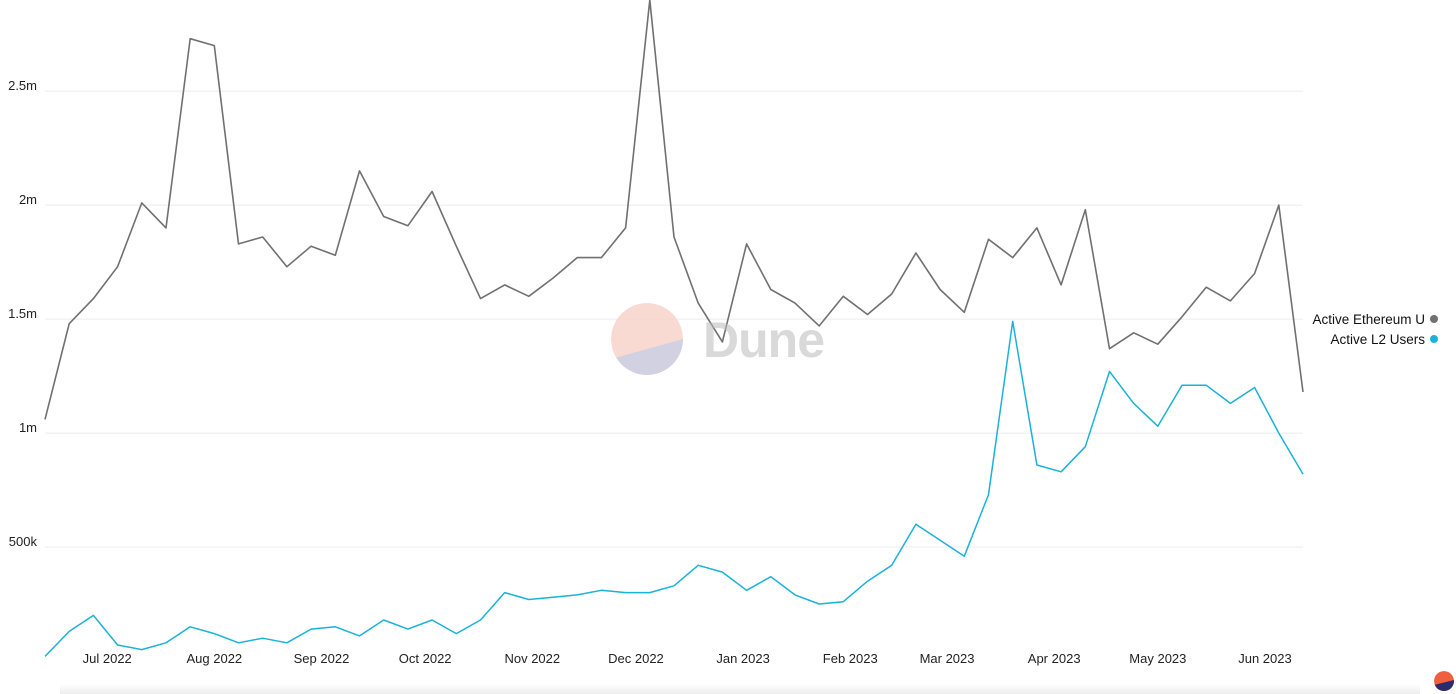  What do you see at coordinates (1368, 319) in the screenshot?
I see `legend-label: Active Ethereum U` at bounding box center [1368, 319].